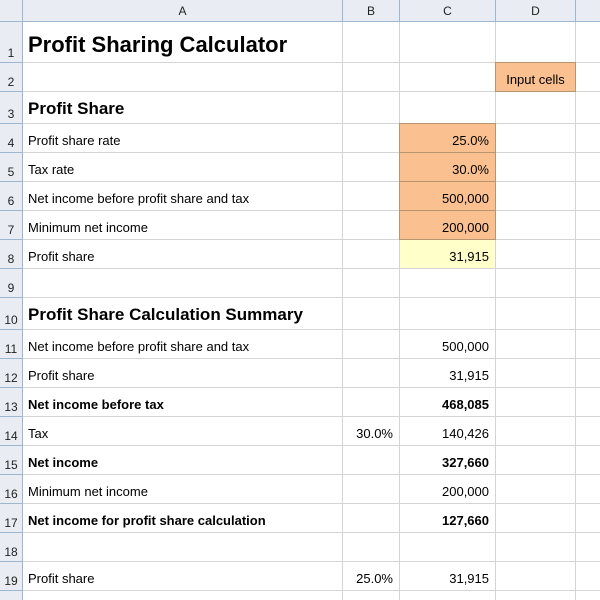  I want to click on cell-d11, so click(536, 344).